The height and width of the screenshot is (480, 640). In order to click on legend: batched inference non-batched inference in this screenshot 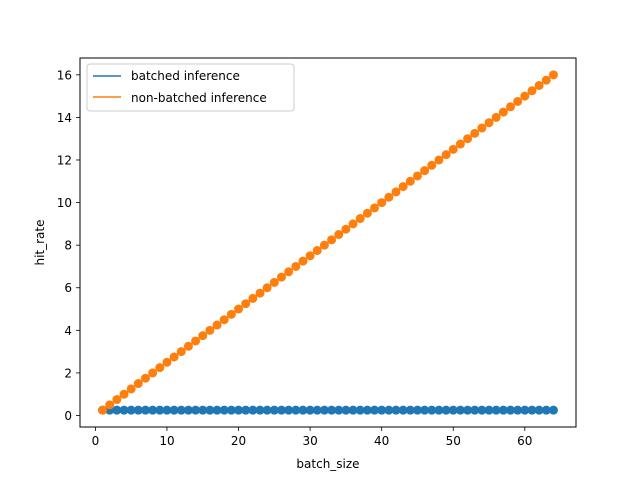, I will do `click(190, 87)`.